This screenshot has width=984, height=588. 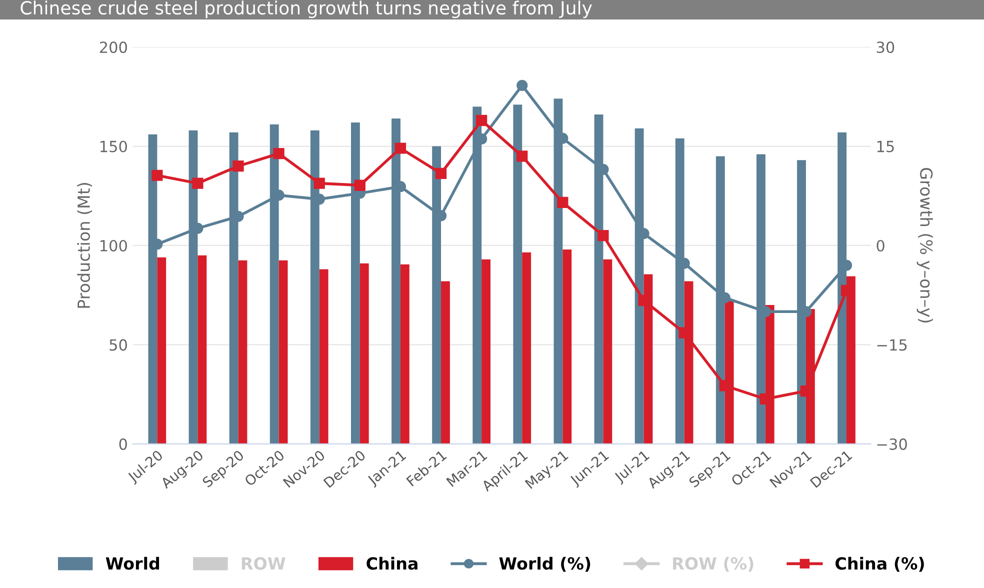 I want to click on y-tick-label: 150, so click(x=113, y=146).